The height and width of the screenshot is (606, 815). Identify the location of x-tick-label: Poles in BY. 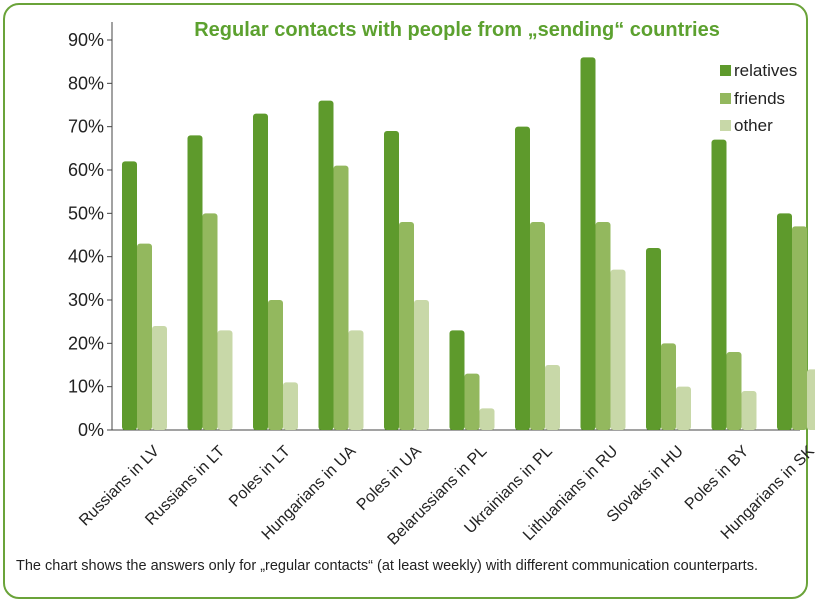
(717, 478).